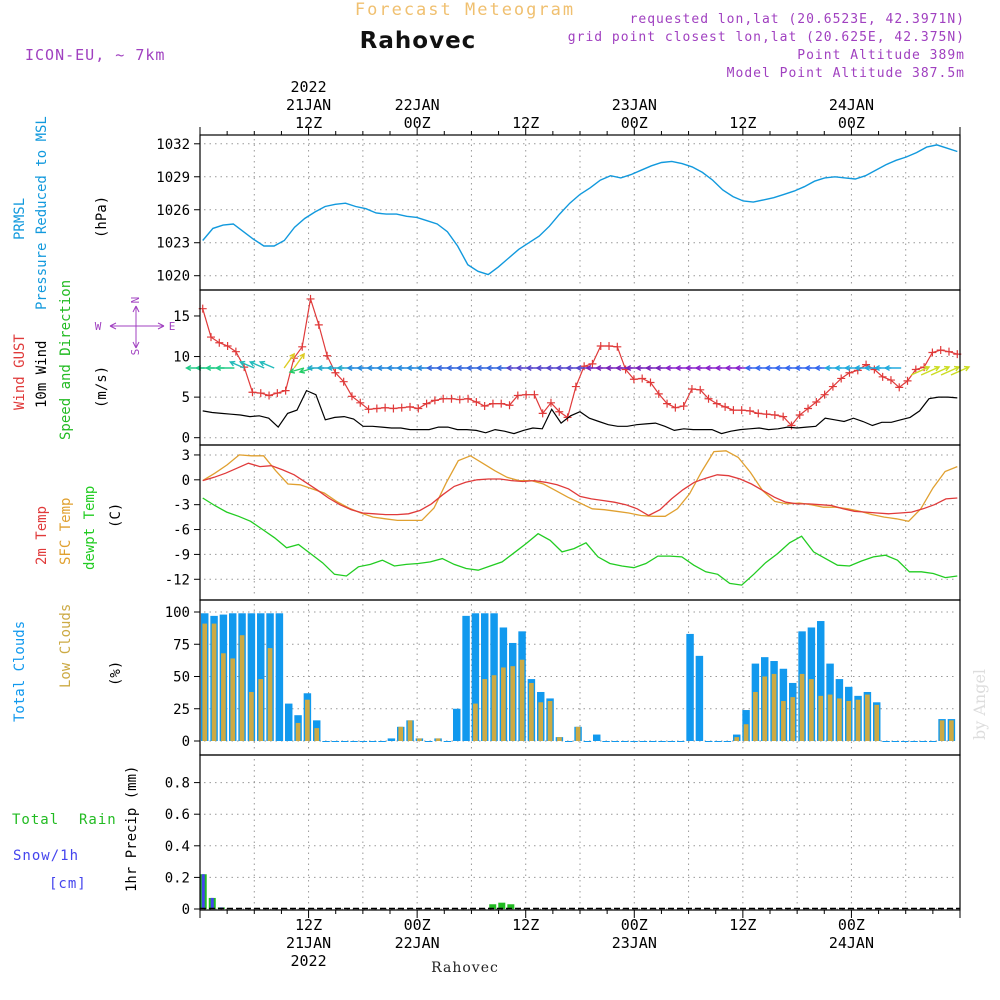  I want to click on bottom-year-label: 2022, so click(309, 961).